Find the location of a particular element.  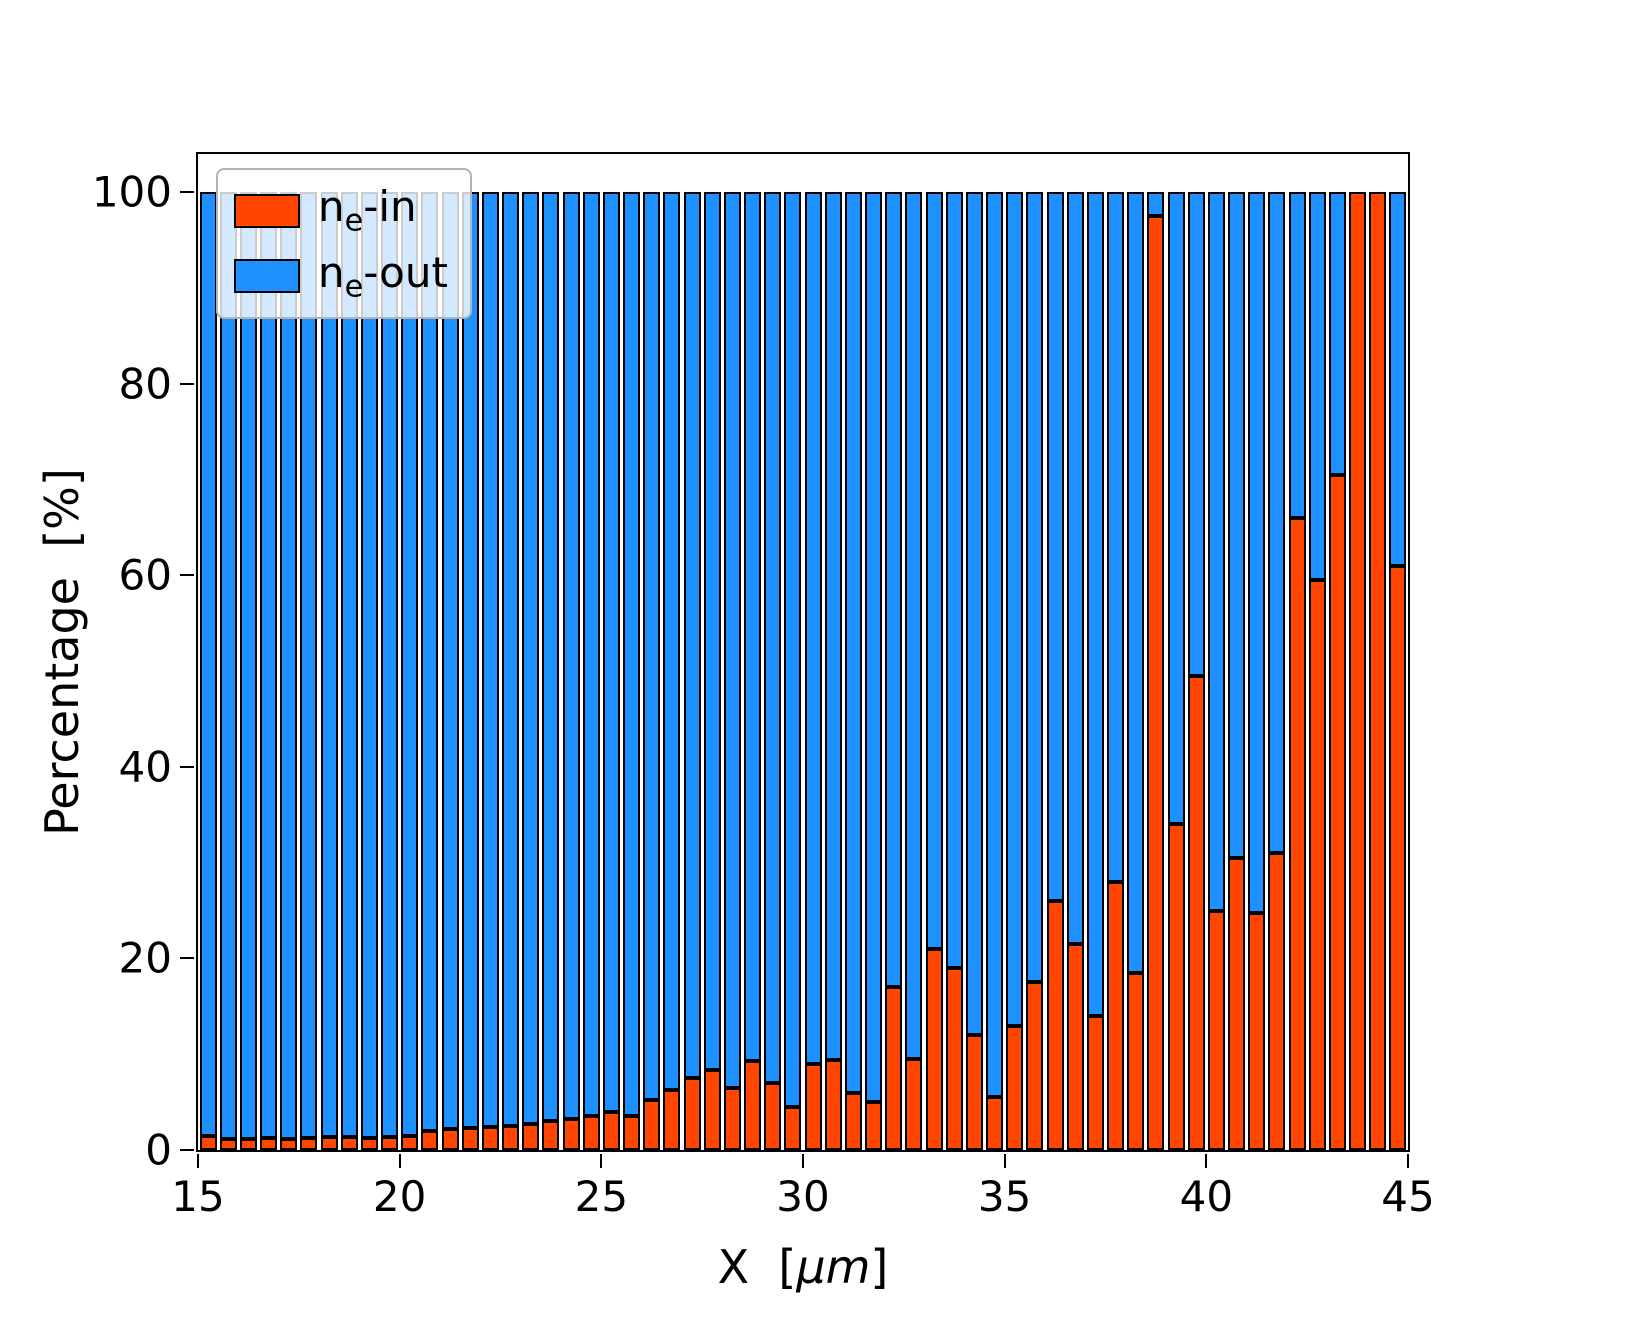

x-tick-label: 30 is located at coordinates (803, 1196).